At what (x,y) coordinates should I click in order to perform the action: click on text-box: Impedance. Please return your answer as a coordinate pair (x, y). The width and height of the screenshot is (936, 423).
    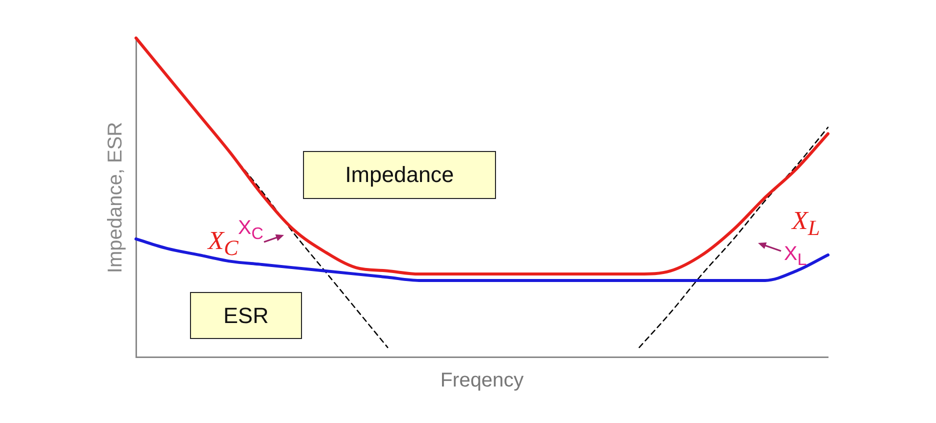
    Looking at the image, I should click on (399, 175).